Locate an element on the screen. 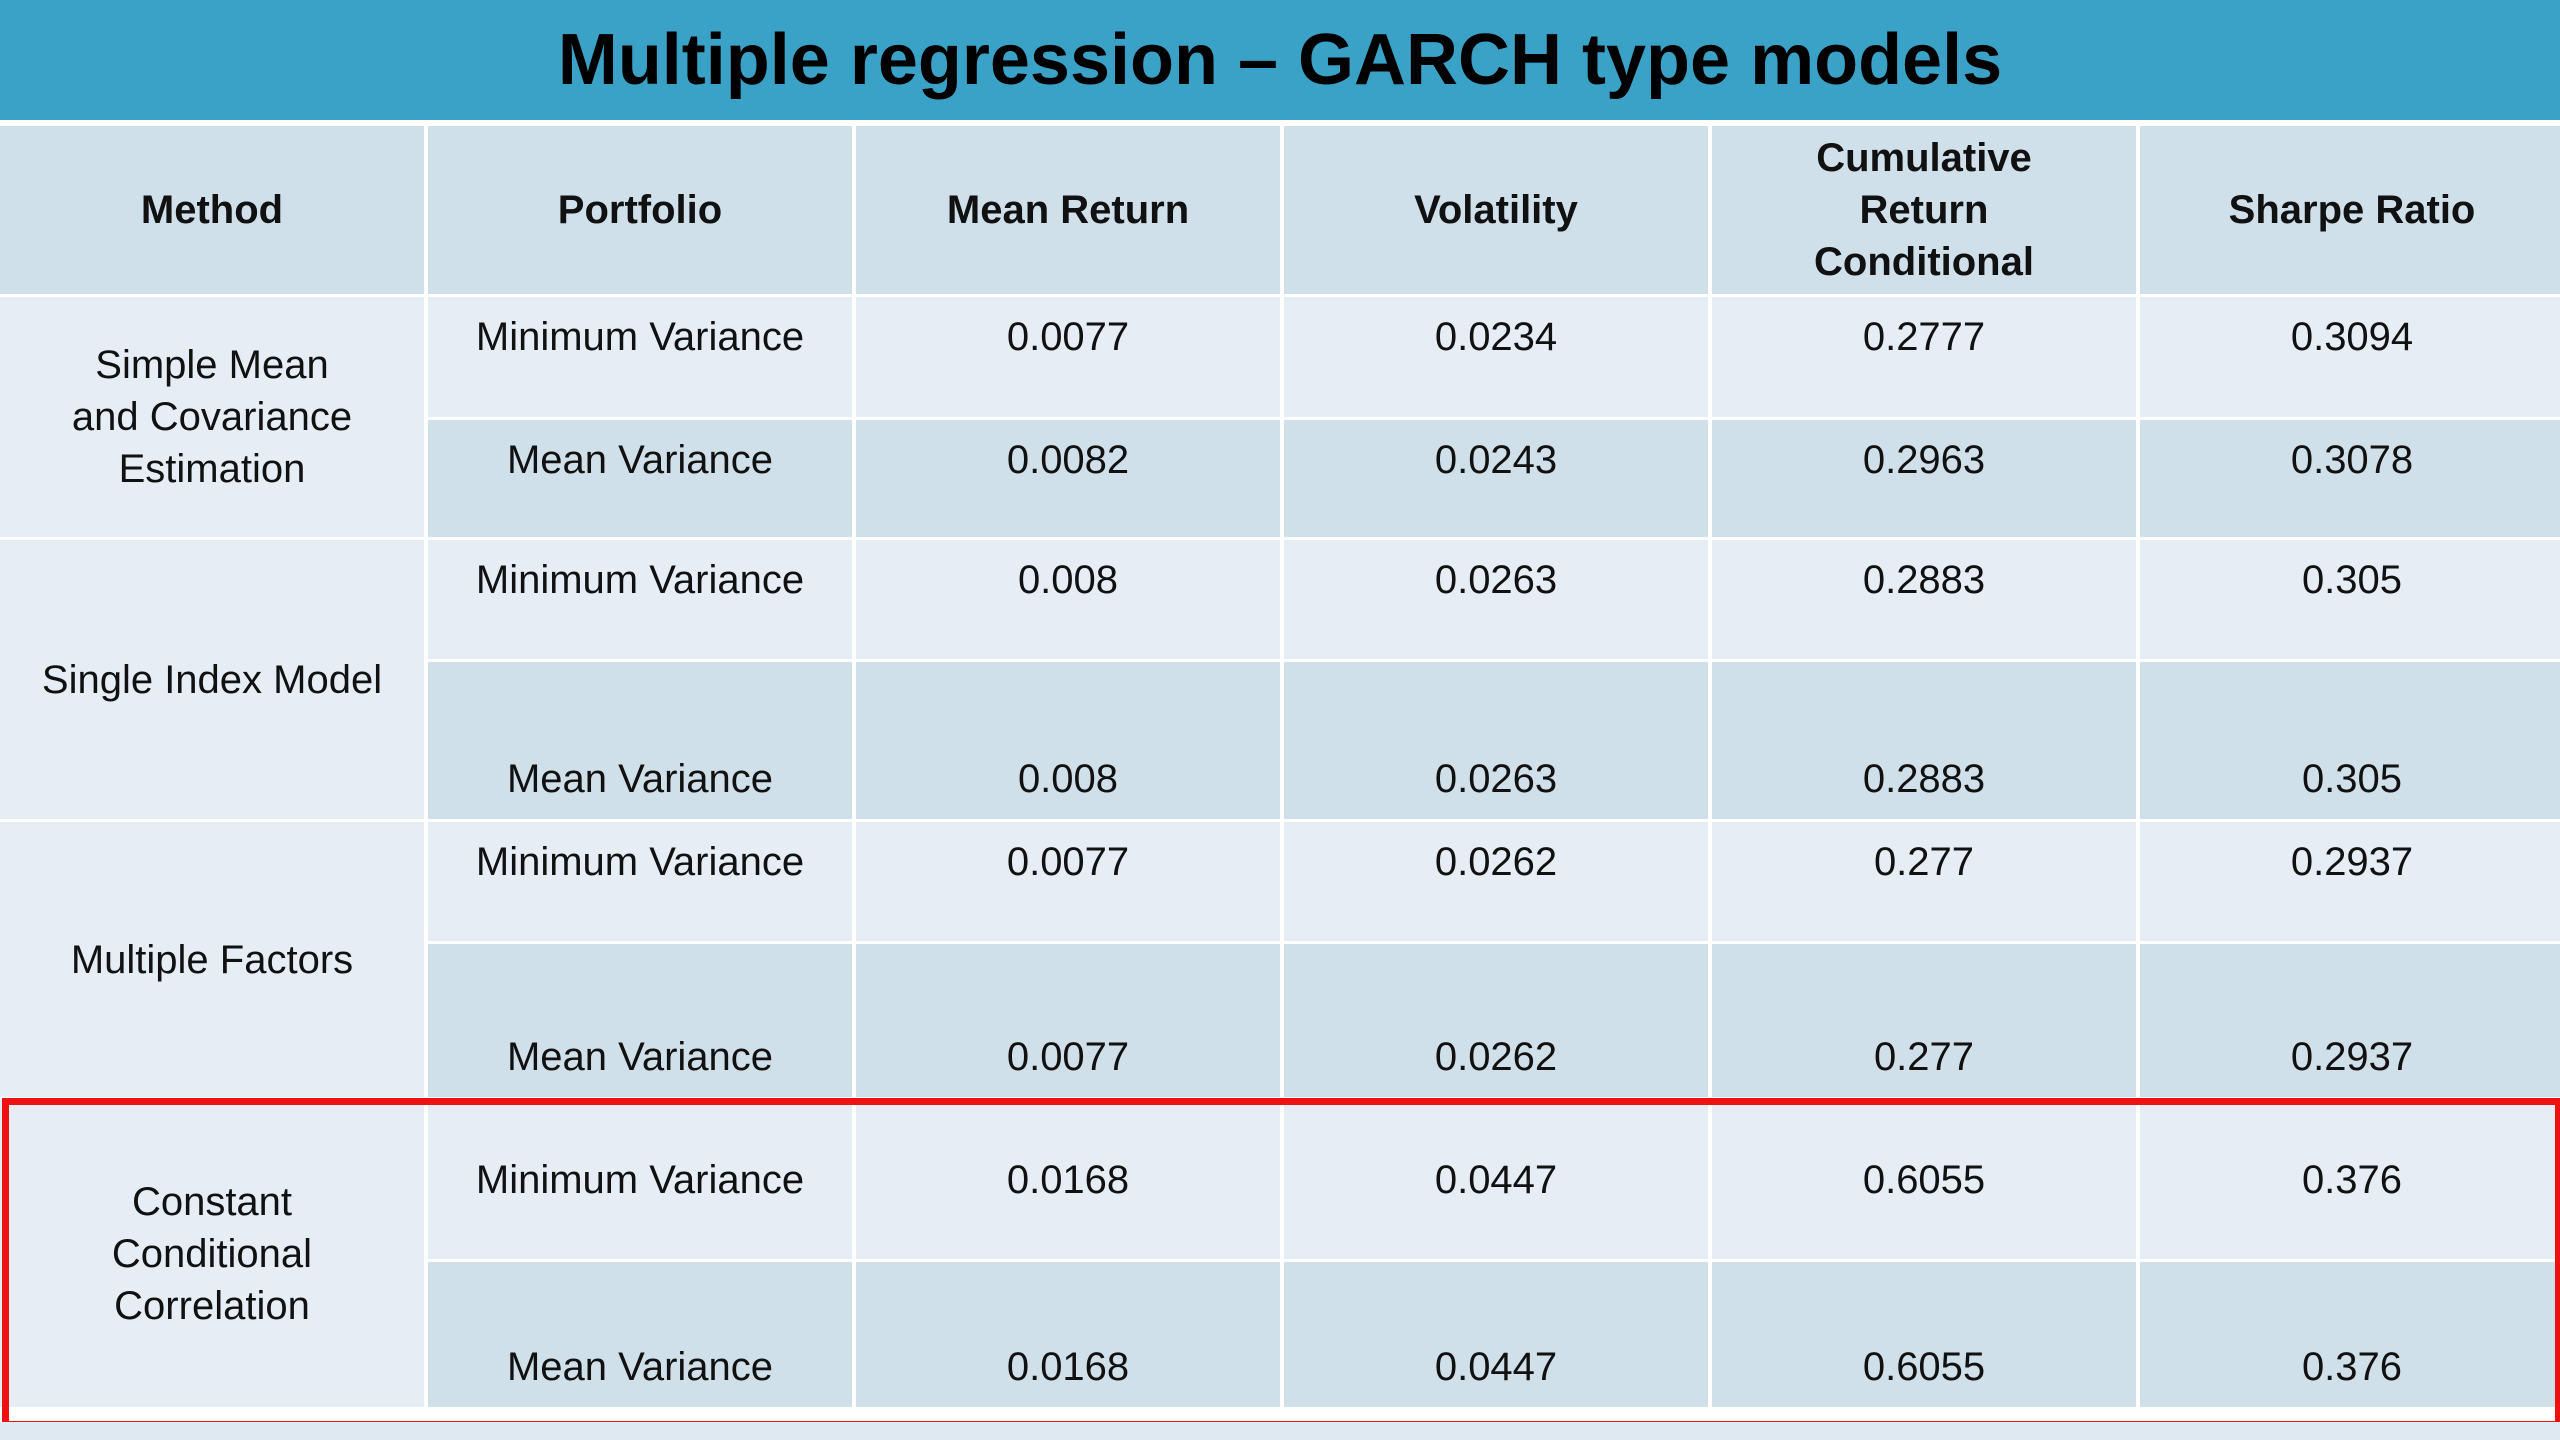  table-bottom-strip is located at coordinates (1280, 1431).